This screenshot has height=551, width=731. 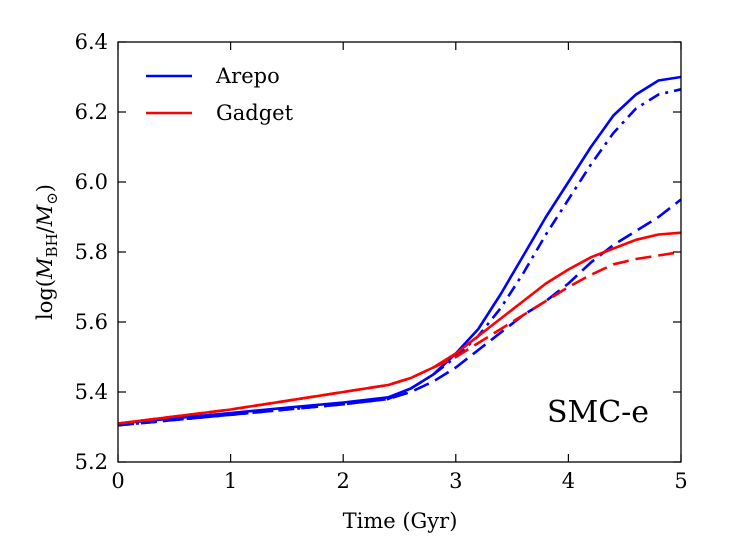 What do you see at coordinates (91, 112) in the screenshot?
I see `y-tick-label: 6.2` at bounding box center [91, 112].